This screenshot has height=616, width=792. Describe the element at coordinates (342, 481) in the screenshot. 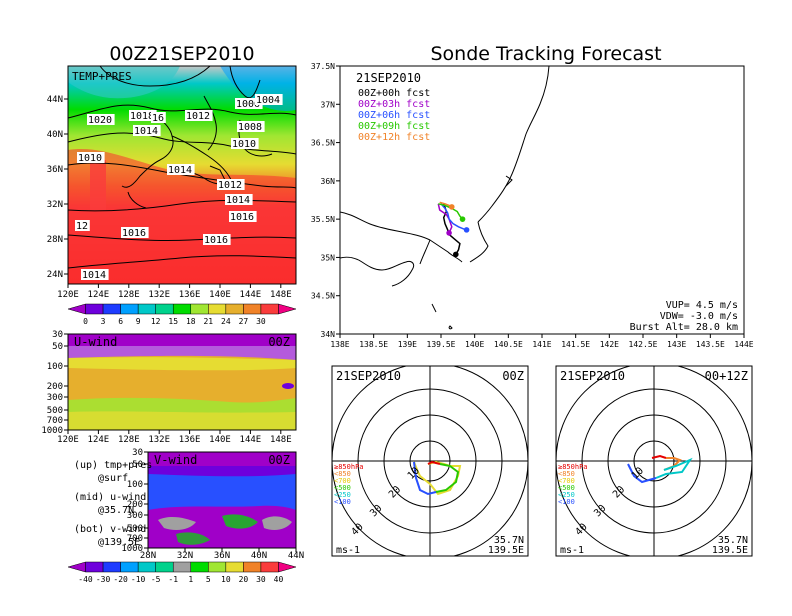

I see `hodo-legend-item: <700` at that location.